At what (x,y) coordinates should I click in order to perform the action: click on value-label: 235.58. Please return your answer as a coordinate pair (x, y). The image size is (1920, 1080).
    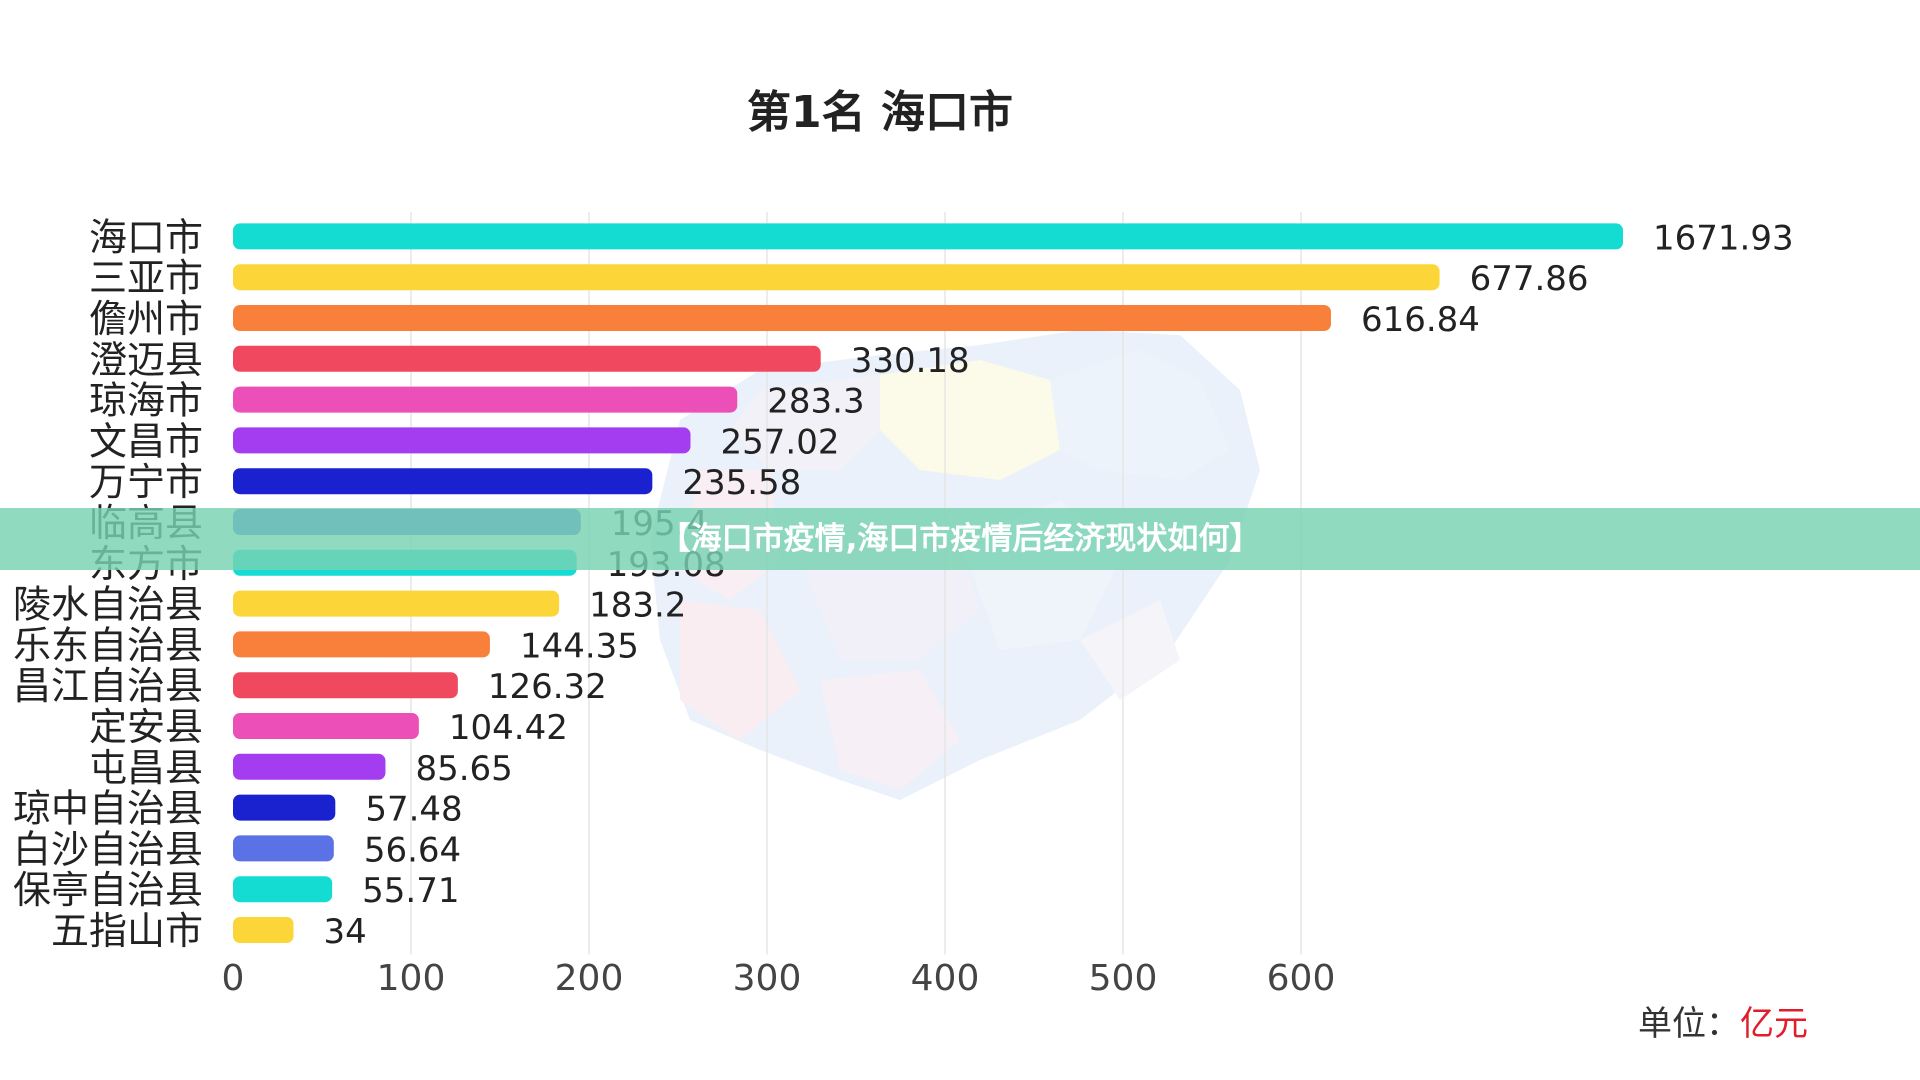
    Looking at the image, I should click on (741, 483).